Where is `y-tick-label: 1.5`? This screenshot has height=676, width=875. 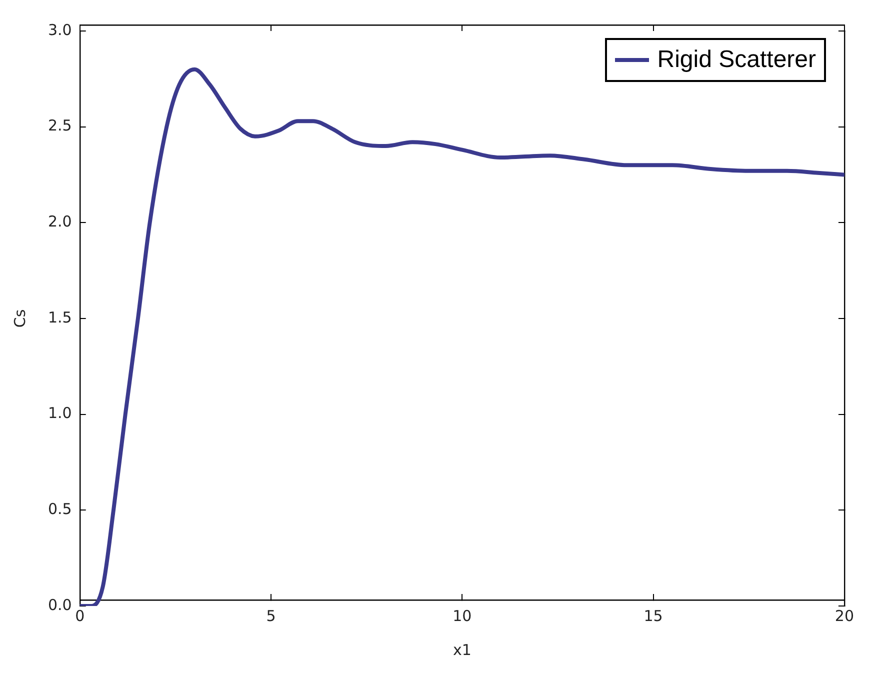 y-tick-label: 1.5 is located at coordinates (60, 317).